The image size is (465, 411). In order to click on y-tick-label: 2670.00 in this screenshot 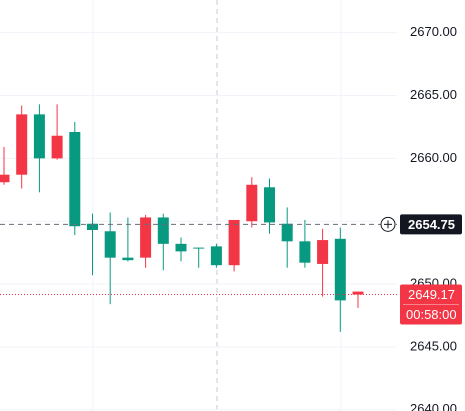, I will do `click(433, 31)`.